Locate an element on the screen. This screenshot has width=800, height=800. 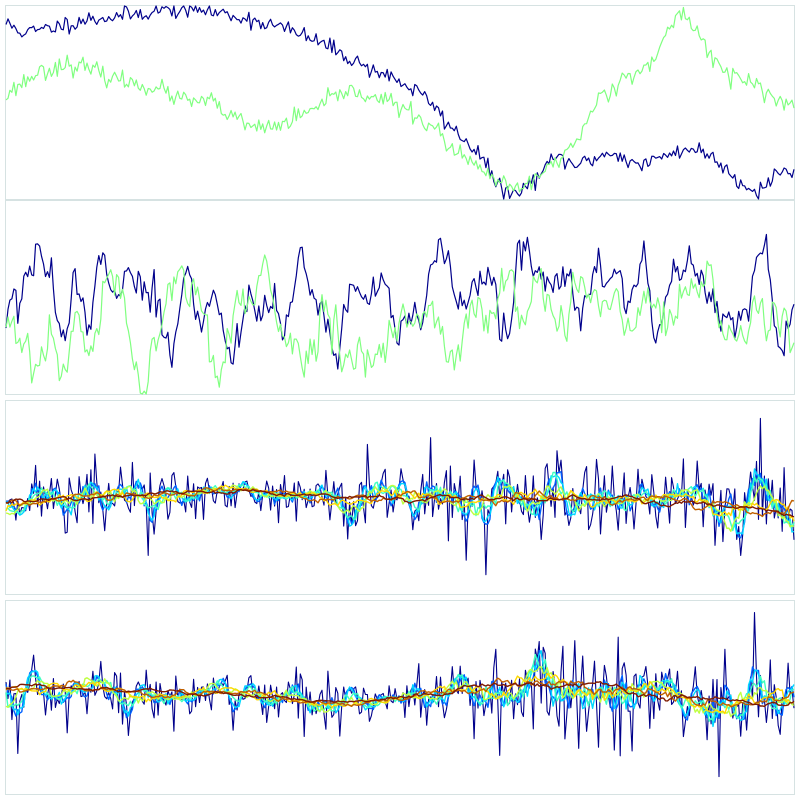
panel-3-layer-3-line is located at coordinates (400, 501).